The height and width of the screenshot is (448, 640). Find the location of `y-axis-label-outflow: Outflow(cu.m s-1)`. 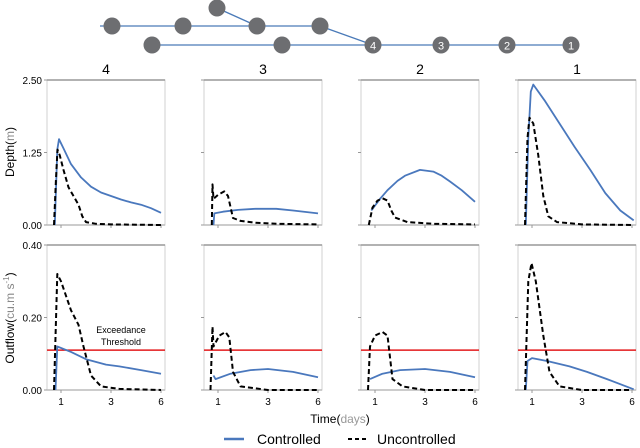

y-axis-label-outflow: Outflow(cu.m s-1) is located at coordinates (9, 317).